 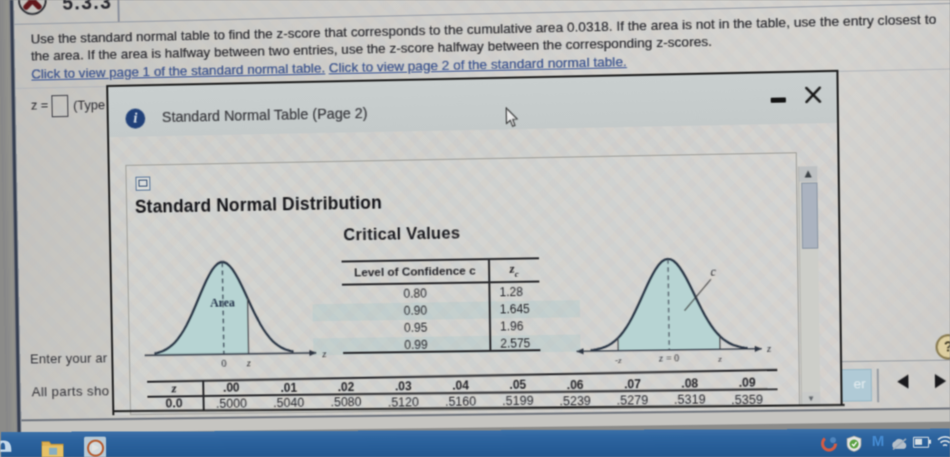 I want to click on svg-text: c, so click(x=713, y=271).